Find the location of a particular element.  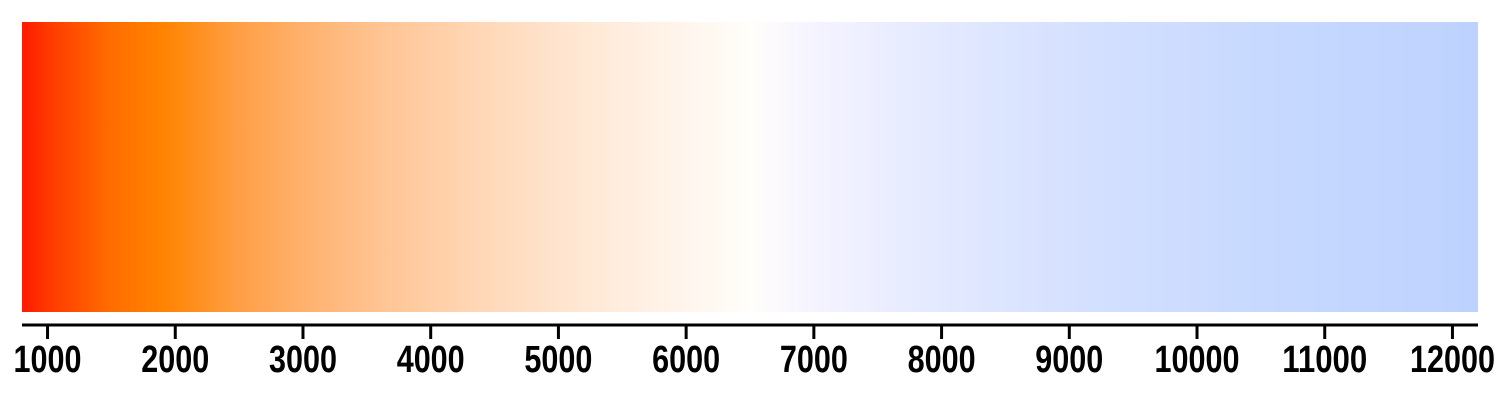

tick-label: 7000 is located at coordinates (814, 360).